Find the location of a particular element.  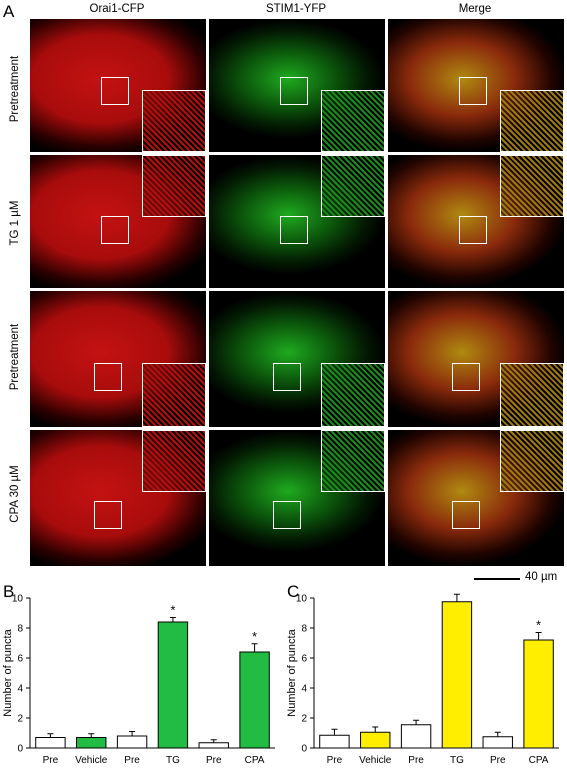

chart-b-y-tick-label: 0 is located at coordinates (20, 749).